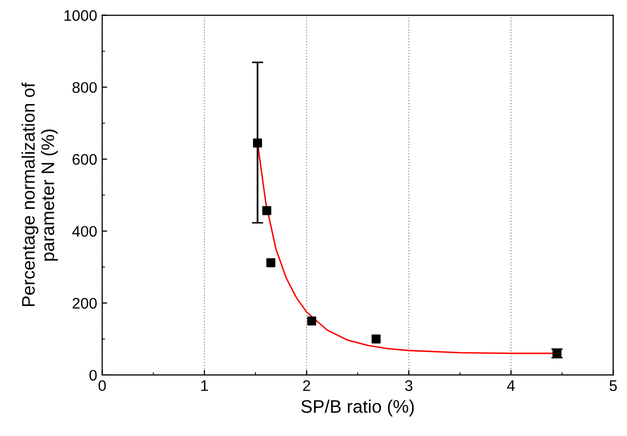 The width and height of the screenshot is (627, 436). What do you see at coordinates (357, 408) in the screenshot?
I see `x-axis-title: SP/B ratio (%)` at bounding box center [357, 408].